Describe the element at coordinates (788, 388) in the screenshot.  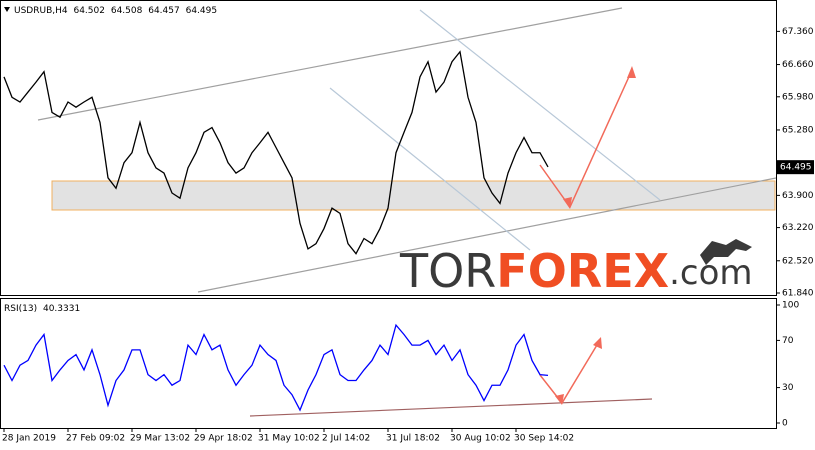
I see `y-tick-label: 30` at that location.